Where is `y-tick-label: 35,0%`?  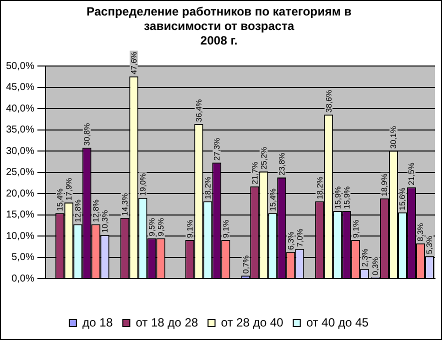
y-tick-label: 35,0% is located at coordinates (20, 130).